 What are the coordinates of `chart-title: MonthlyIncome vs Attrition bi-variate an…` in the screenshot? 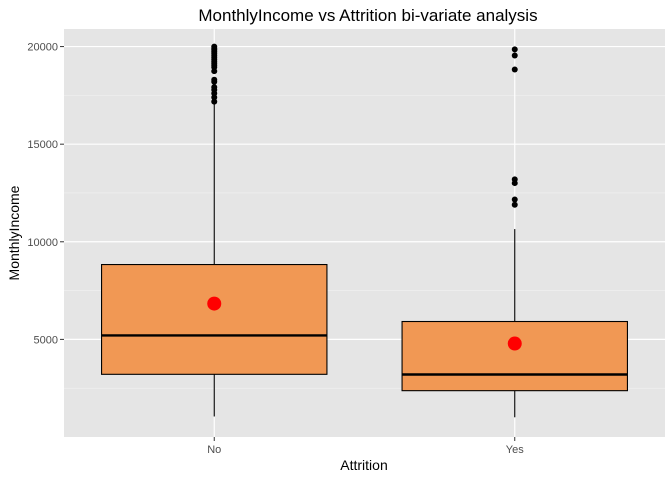 It's located at (367, 15).